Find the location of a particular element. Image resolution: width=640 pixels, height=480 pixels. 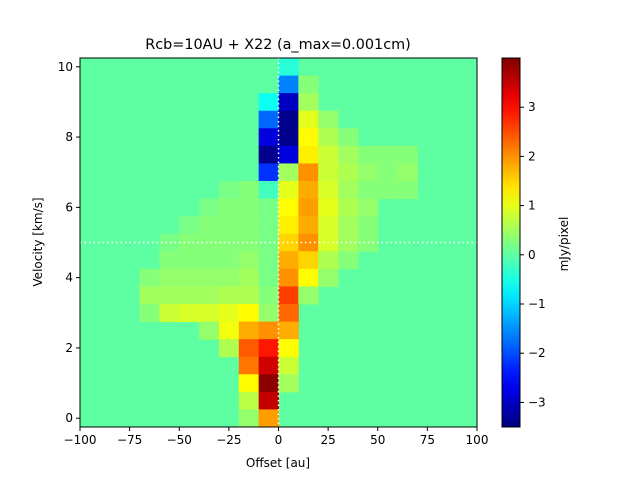

y-tick-label: 8 is located at coordinates (69, 137).